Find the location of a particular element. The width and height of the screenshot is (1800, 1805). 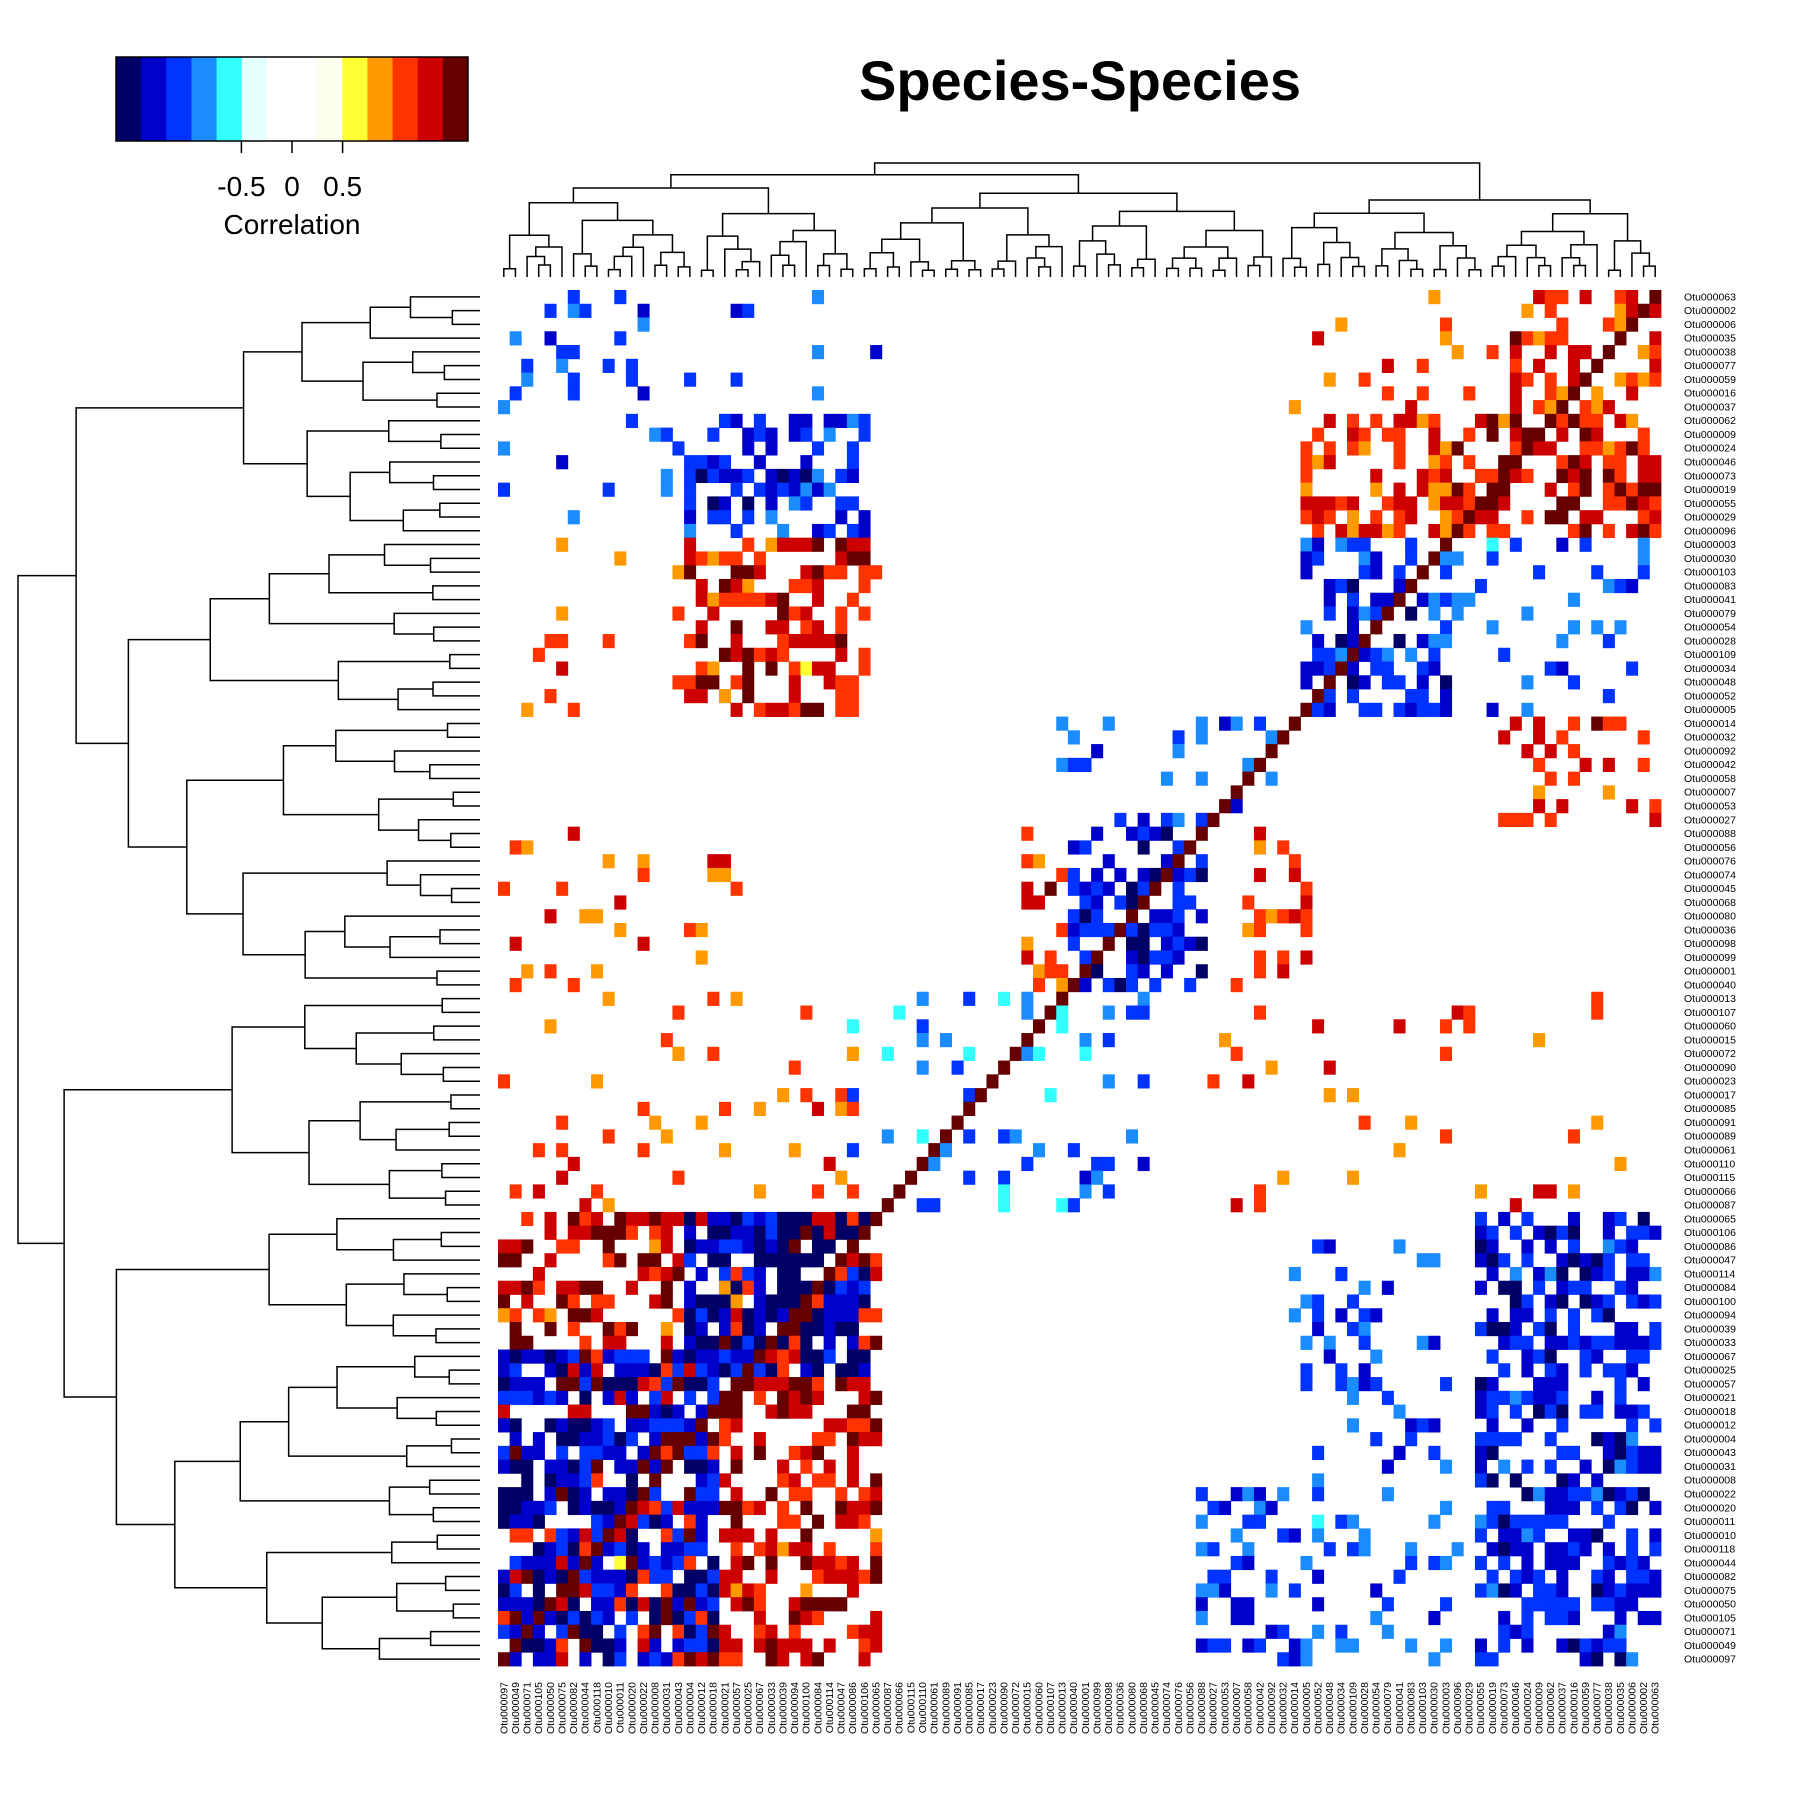

color-key-swatch is located at coordinates (129, 99).